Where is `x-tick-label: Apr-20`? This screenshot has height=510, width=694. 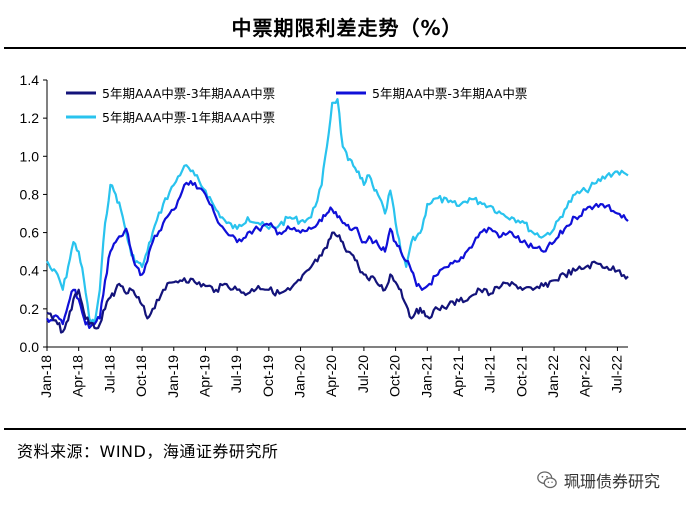 x-tick-label: Apr-20 is located at coordinates (331, 376).